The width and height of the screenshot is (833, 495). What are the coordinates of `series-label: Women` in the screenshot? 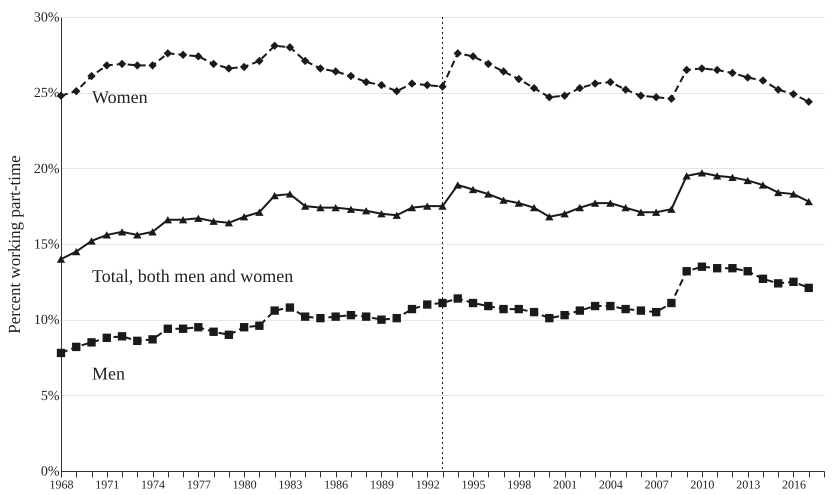 It's located at (120, 96).